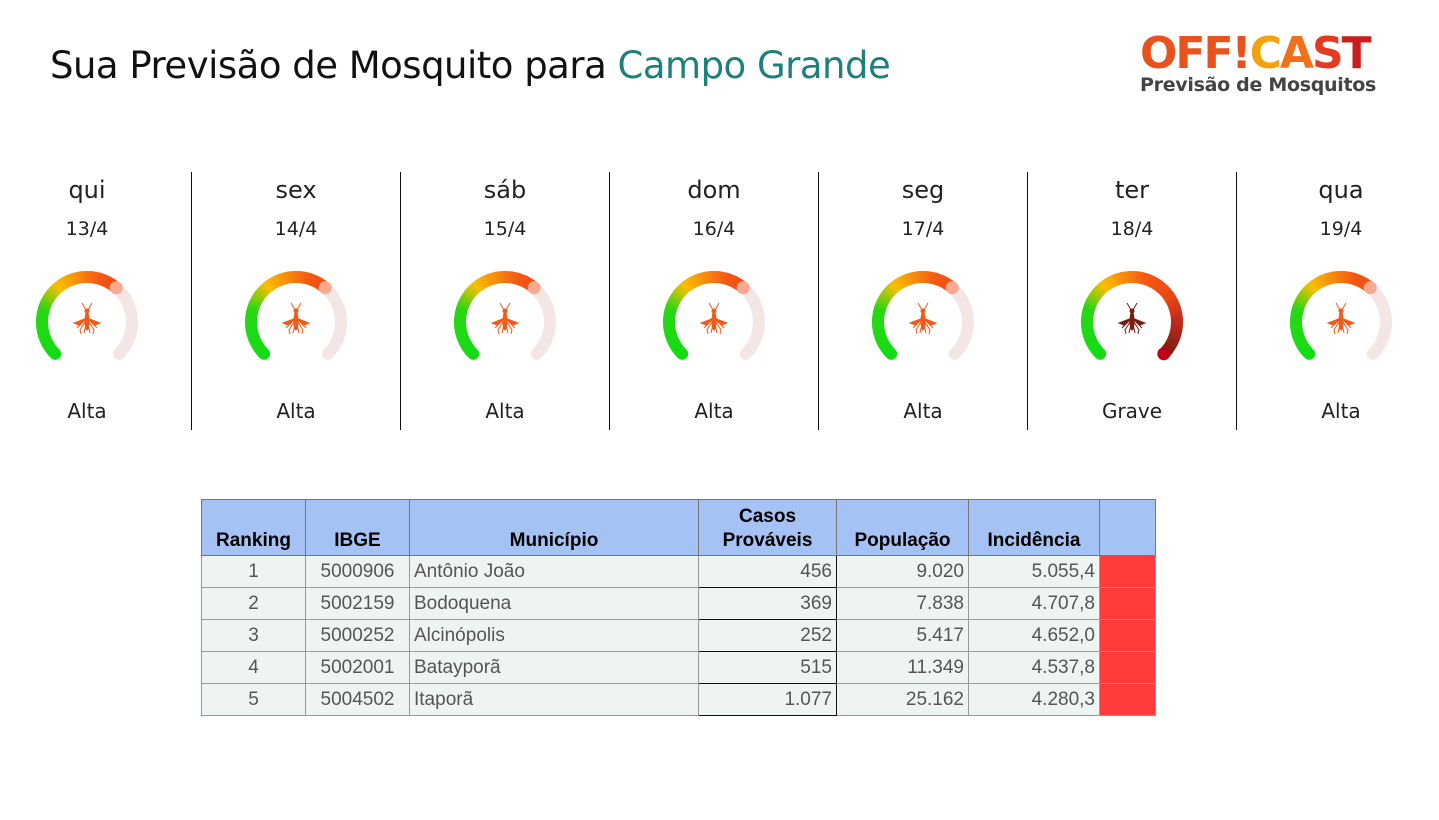 Image resolution: width=1439 pixels, height=820 pixels. What do you see at coordinates (767, 635) in the screenshot?
I see `table-cell: 252` at bounding box center [767, 635].